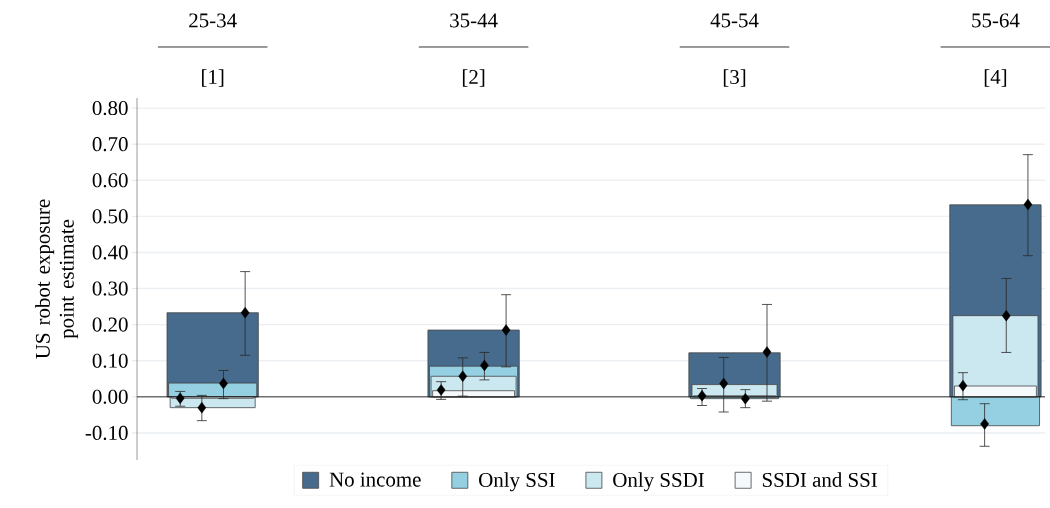  I want to click on y-tick-label: 0.60, so click(110, 180).